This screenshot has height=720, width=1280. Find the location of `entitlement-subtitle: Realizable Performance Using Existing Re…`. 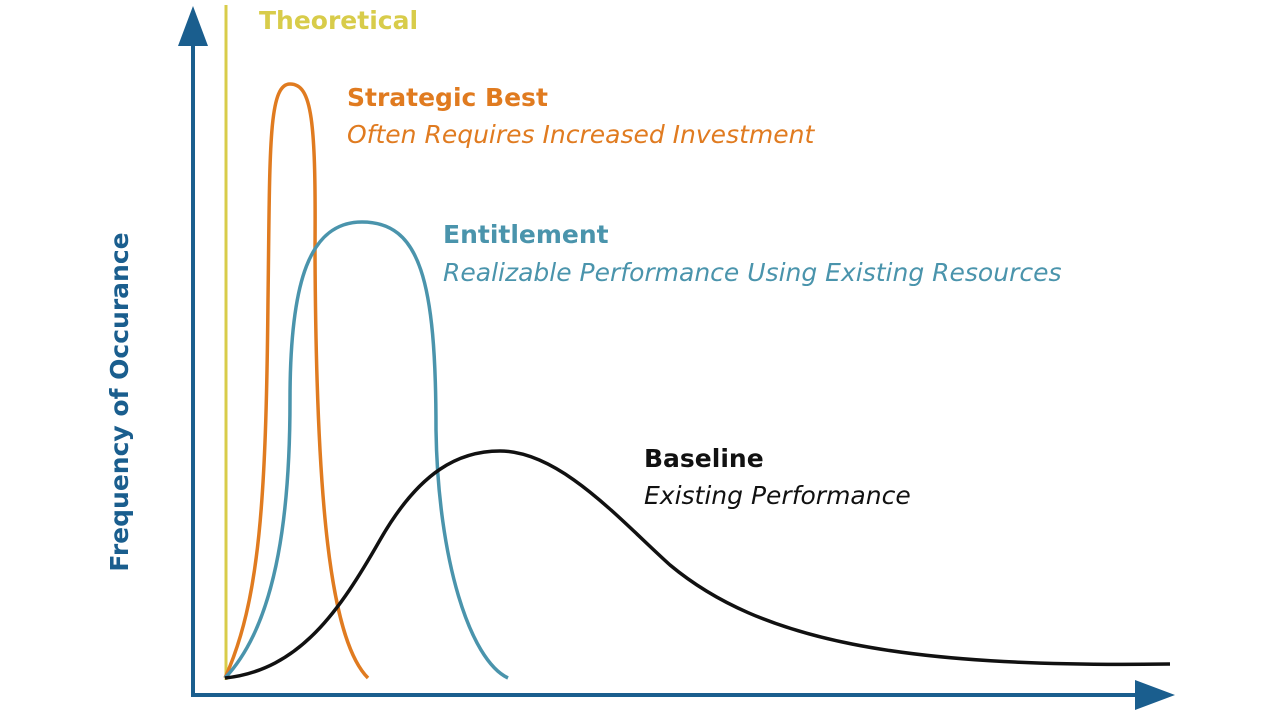

entitlement-subtitle: Realizable Performance Using Existing Re… is located at coordinates (752, 272).